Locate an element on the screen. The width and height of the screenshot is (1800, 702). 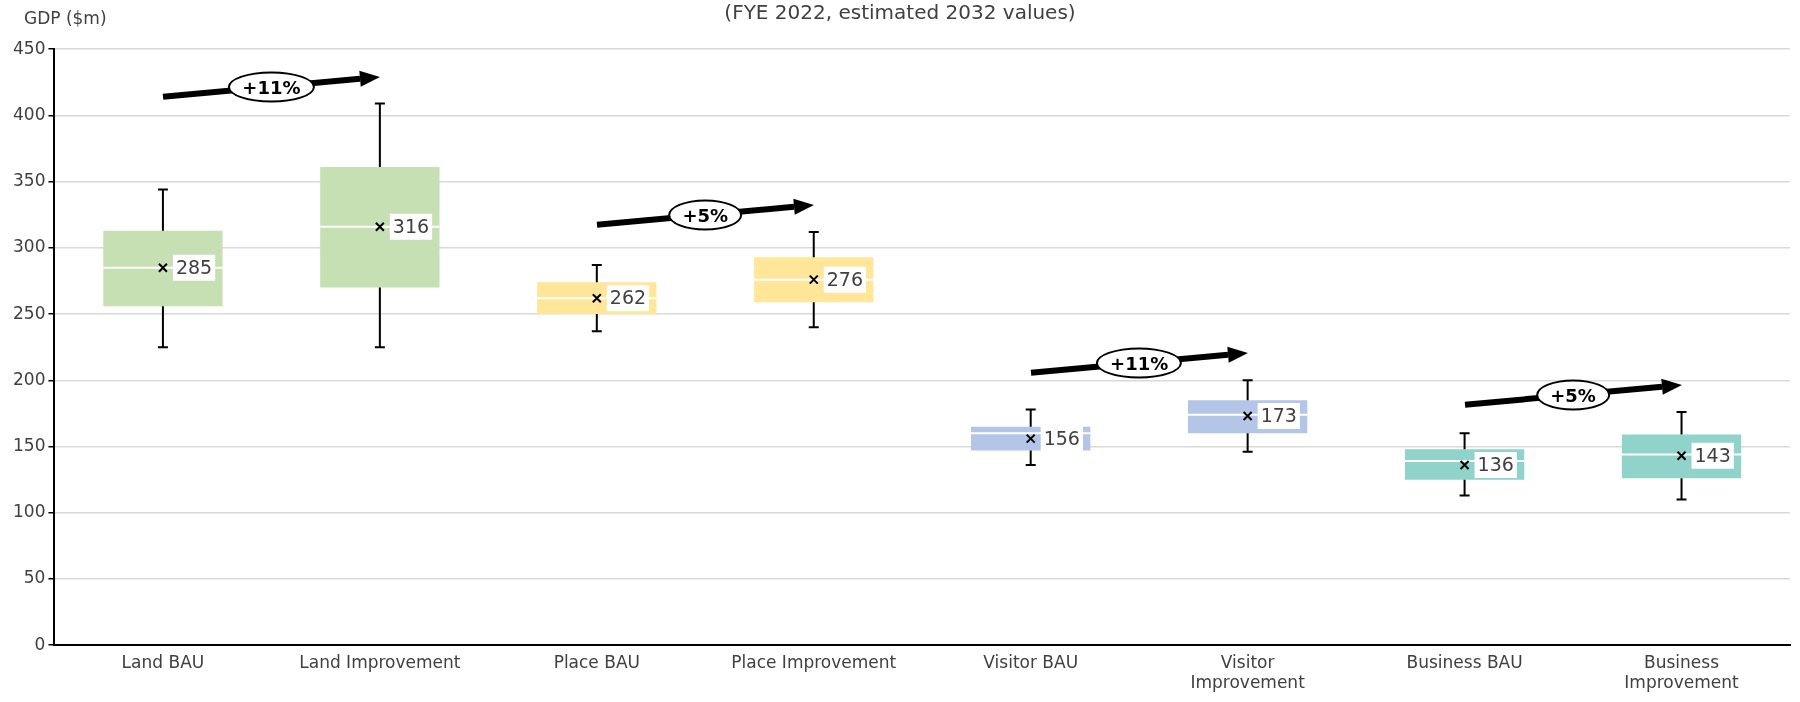
y-tick-label: 450 is located at coordinates (29, 47).